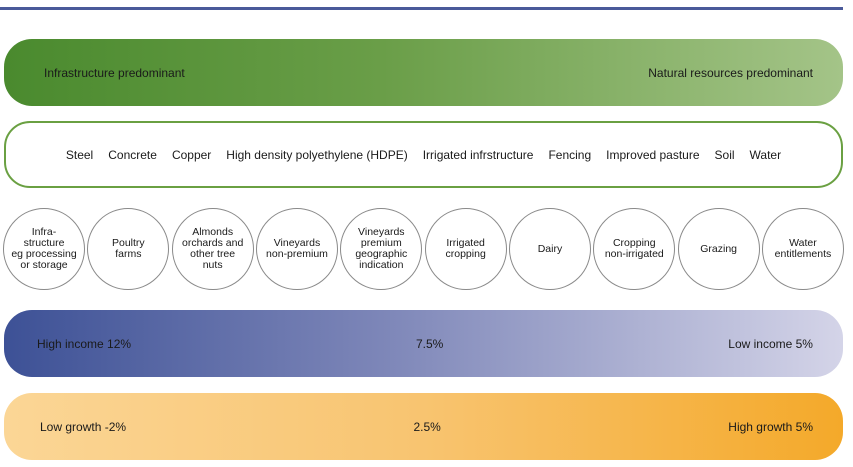  Describe the element at coordinates (724, 154) in the screenshot. I see `material-item: Soil` at that location.